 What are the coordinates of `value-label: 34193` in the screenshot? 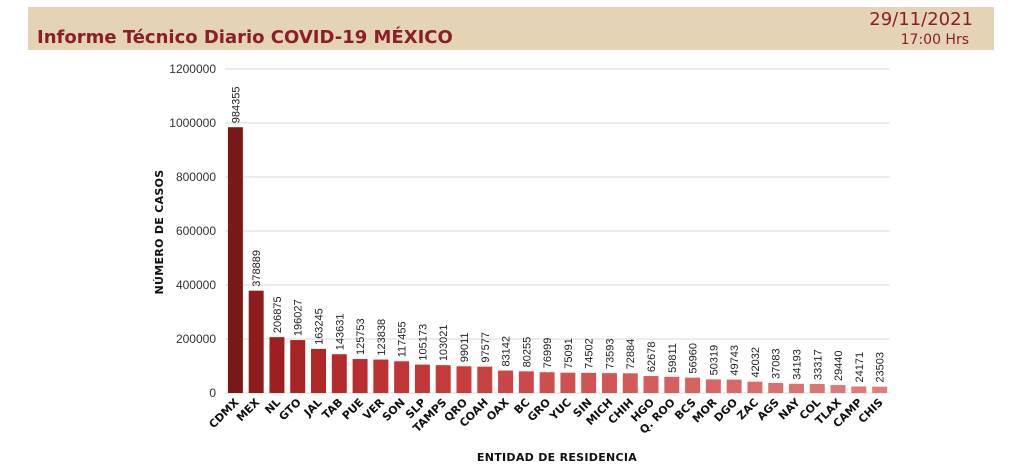 It's located at (797, 364).